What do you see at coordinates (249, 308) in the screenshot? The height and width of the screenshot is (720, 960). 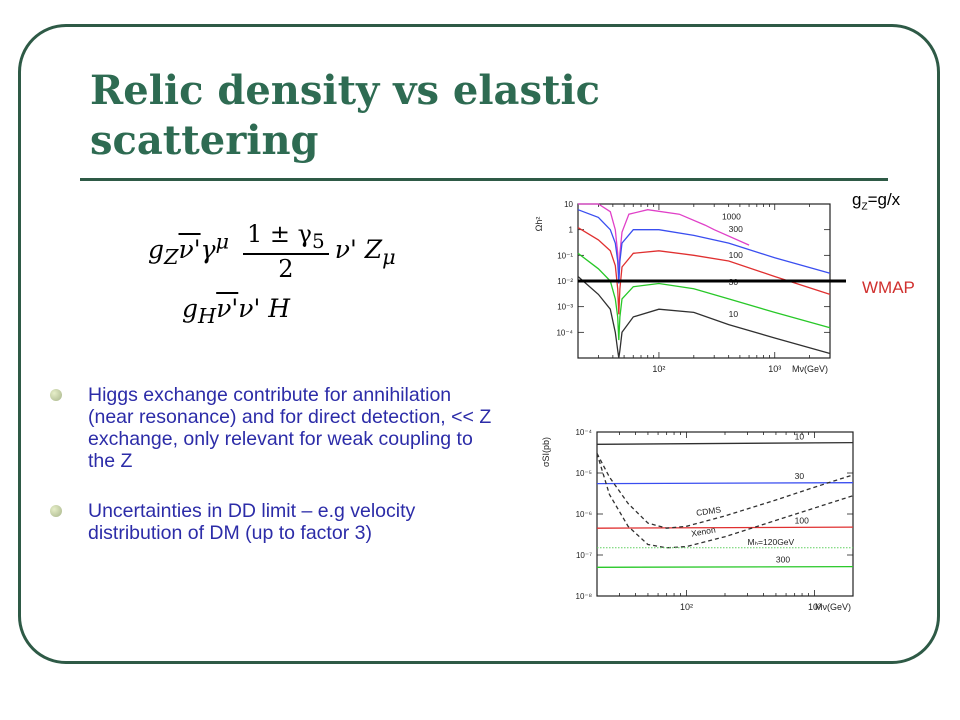 I see `eq2-field: ν'` at bounding box center [249, 308].